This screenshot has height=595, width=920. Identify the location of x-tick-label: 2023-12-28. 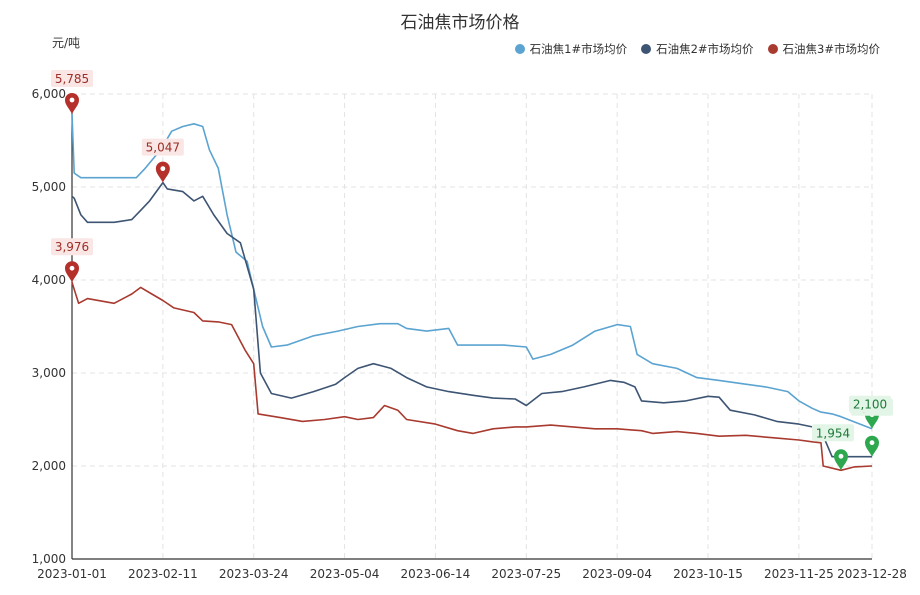
(872, 574).